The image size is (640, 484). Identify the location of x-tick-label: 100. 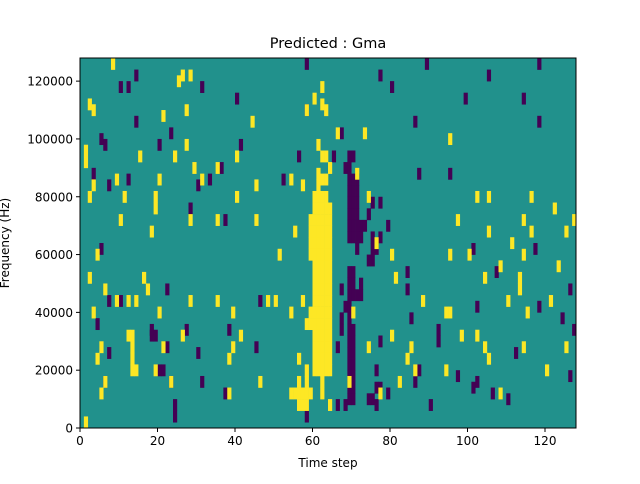
(467, 441).